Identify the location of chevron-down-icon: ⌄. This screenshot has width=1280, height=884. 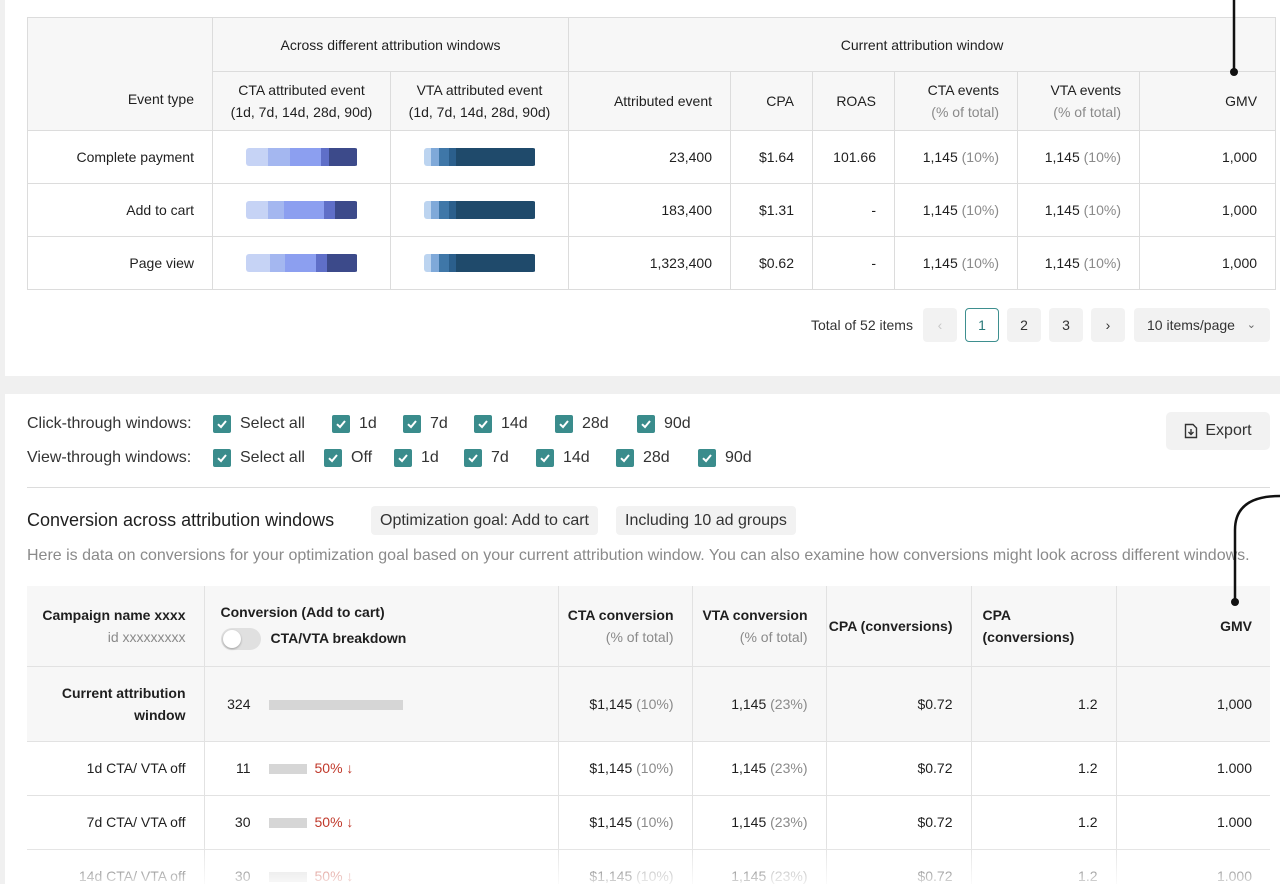
(1251, 325).